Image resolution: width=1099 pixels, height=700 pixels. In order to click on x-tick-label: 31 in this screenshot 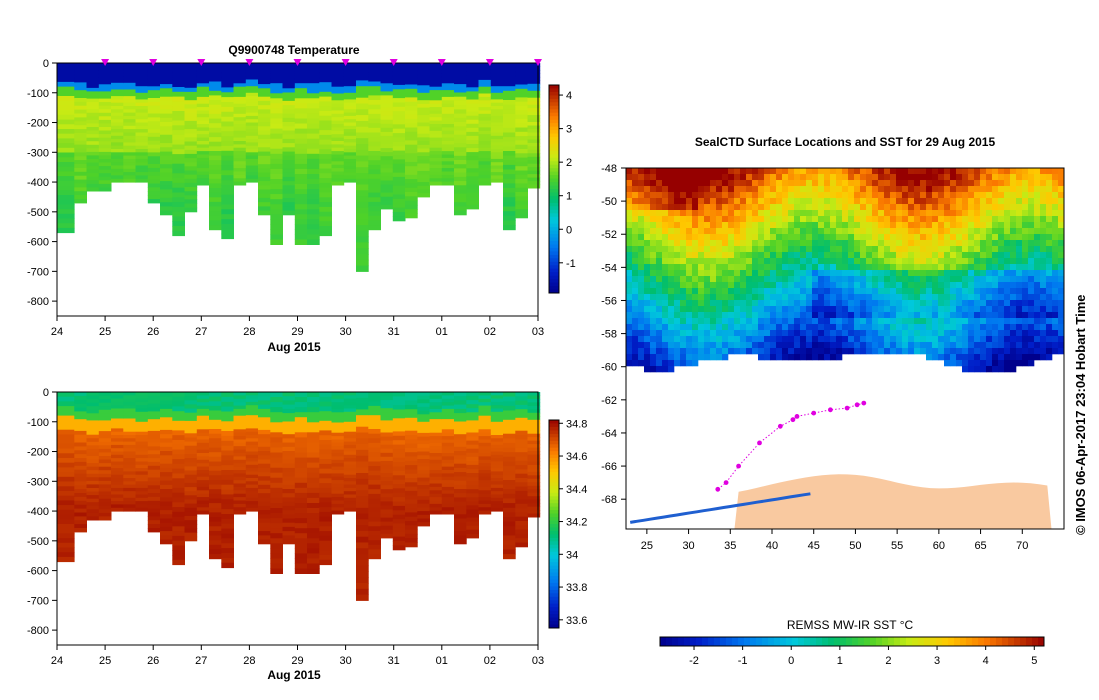, I will do `click(394, 661)`.